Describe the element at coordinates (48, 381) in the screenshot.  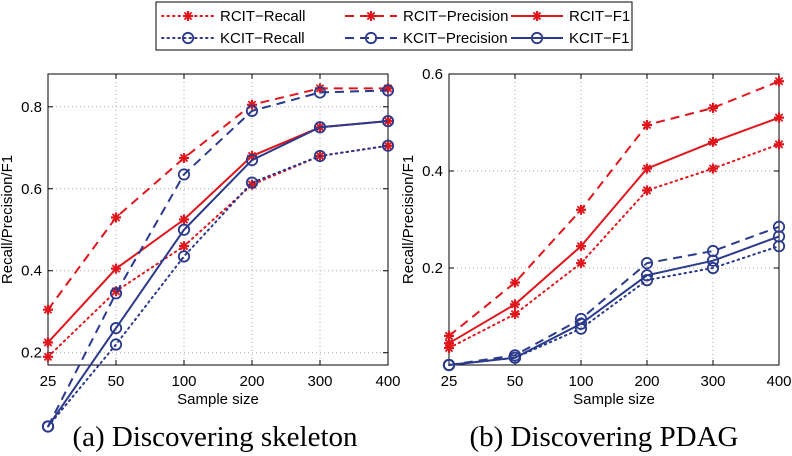
I see `x-tick-label: 25` at that location.